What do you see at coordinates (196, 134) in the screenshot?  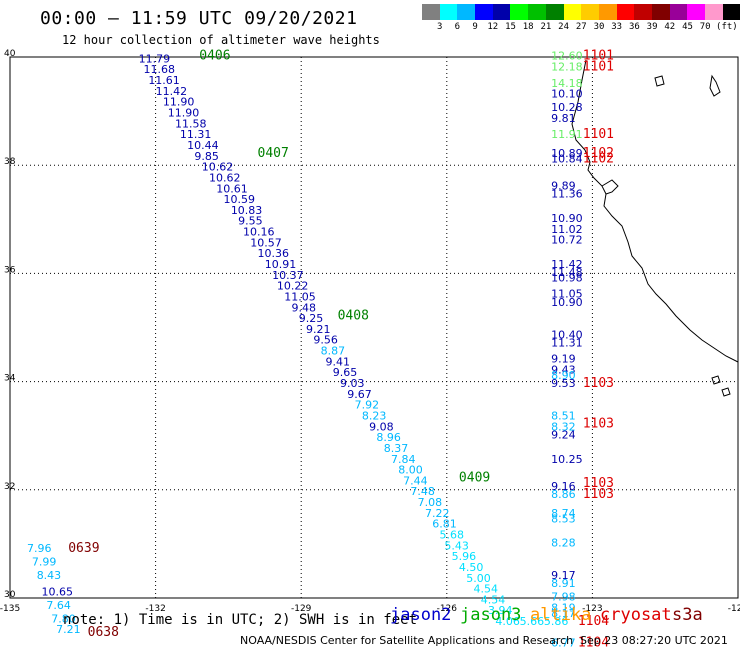 I see `swh-value: 11.31` at bounding box center [196, 134].